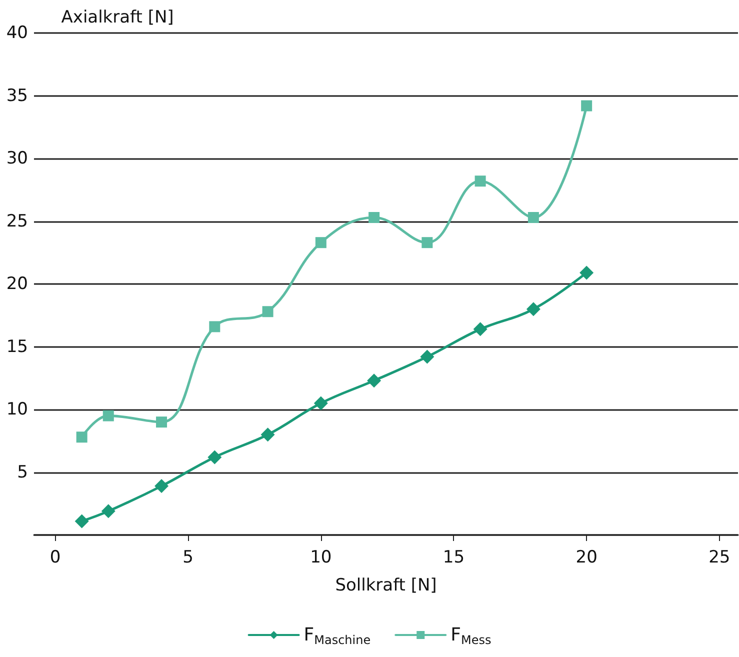  Describe the element at coordinates (453, 558) in the screenshot. I see `x-tick-label: 15` at that location.